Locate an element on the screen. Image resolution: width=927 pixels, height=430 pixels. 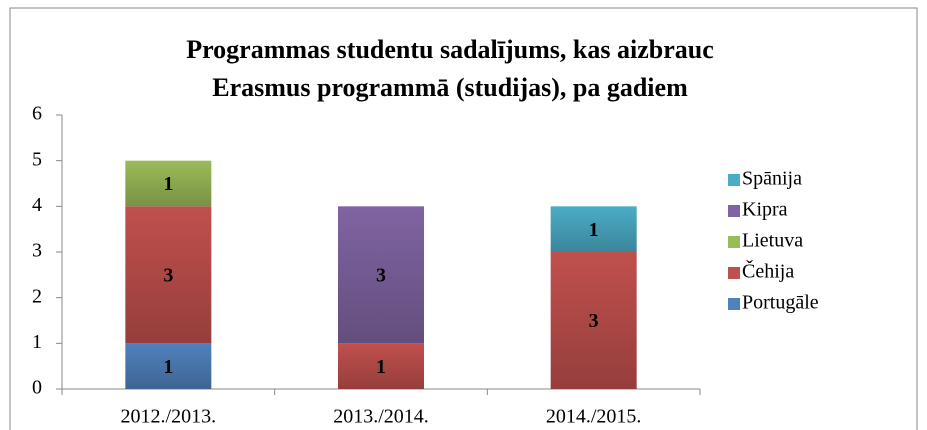
legend-label: Čehija is located at coordinates (768, 271).